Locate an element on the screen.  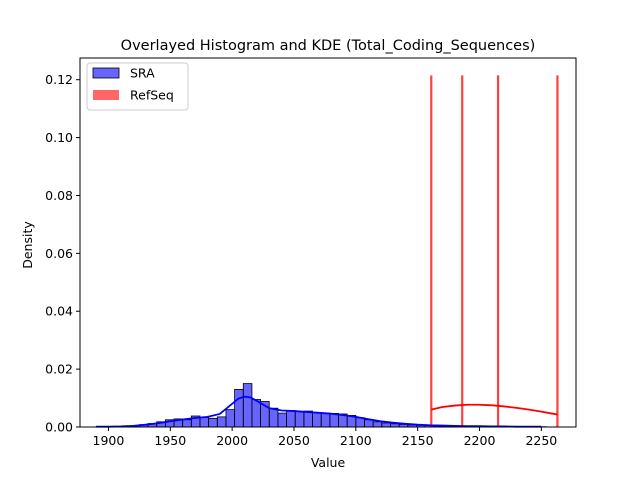
x-axis-label: Value is located at coordinates (328, 462).